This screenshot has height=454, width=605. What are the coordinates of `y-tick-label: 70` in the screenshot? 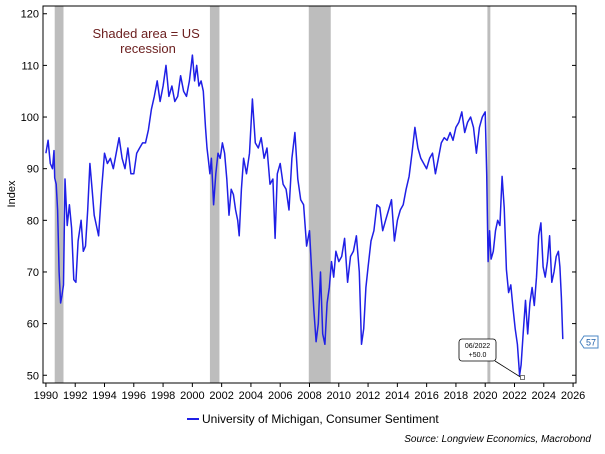 It's located at (33, 273).